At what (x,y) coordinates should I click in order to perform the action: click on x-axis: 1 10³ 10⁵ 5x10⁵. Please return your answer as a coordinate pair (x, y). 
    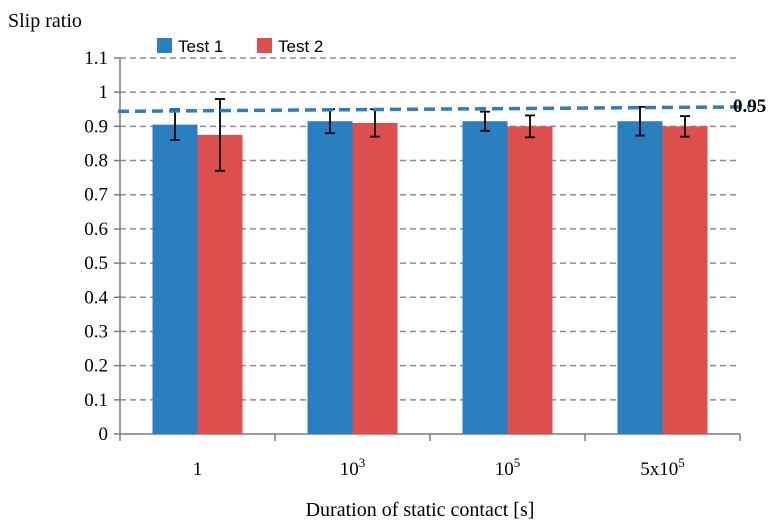
    Looking at the image, I should click on (430, 456).